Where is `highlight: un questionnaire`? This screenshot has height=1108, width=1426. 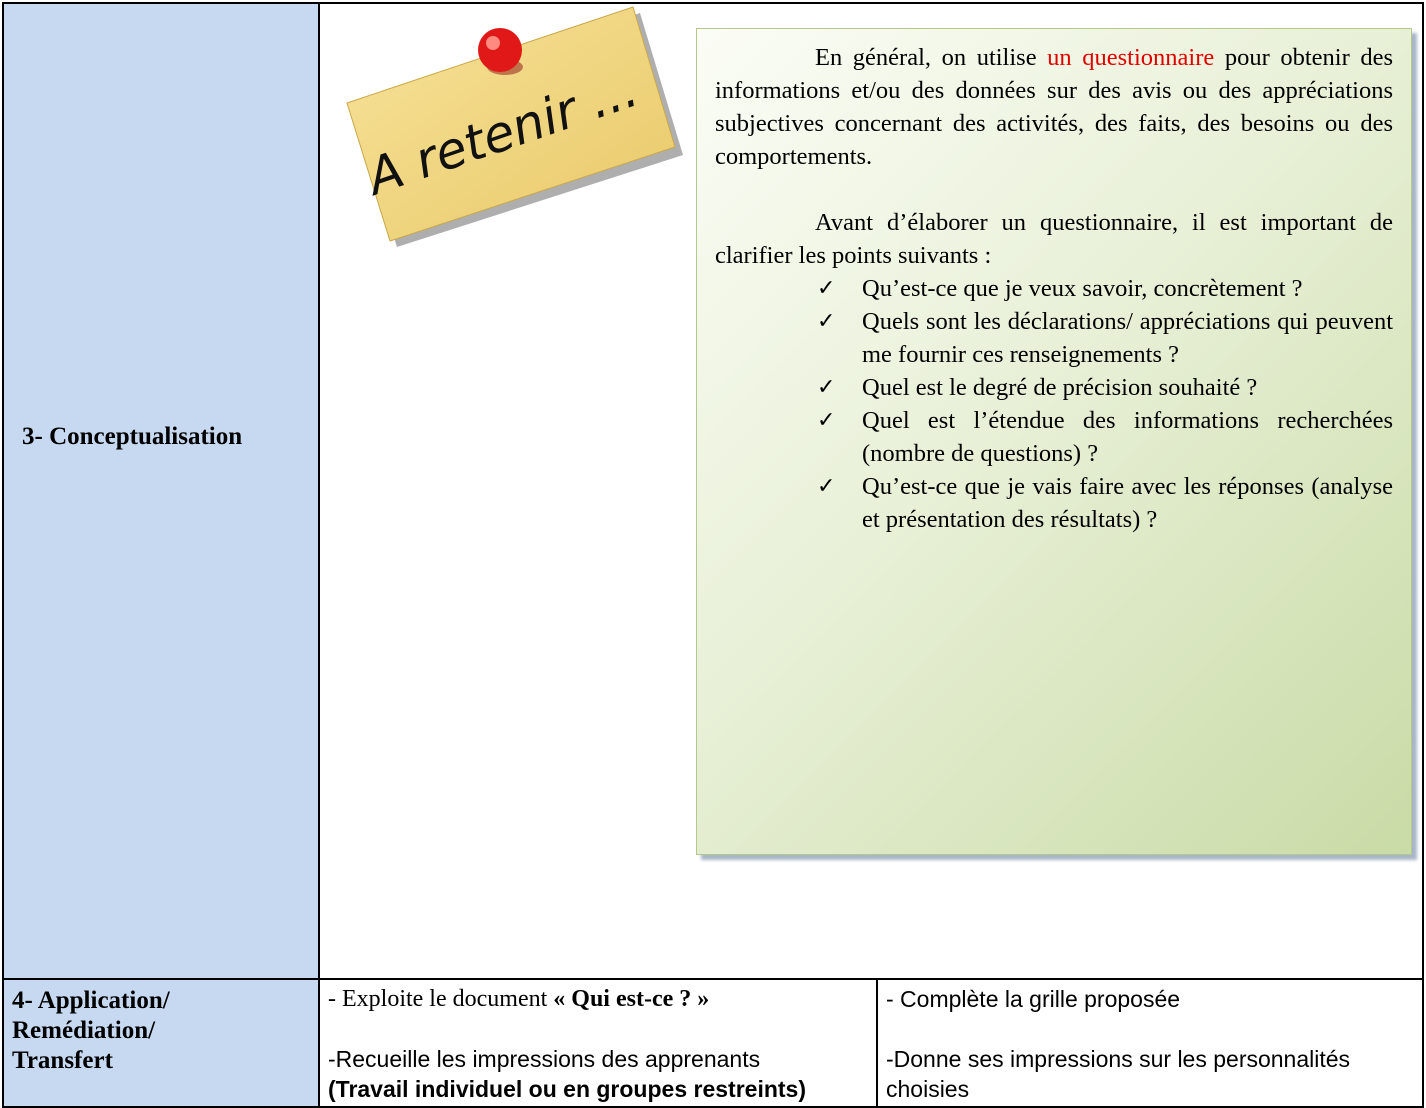 highlight: un questionnaire is located at coordinates (1131, 57).